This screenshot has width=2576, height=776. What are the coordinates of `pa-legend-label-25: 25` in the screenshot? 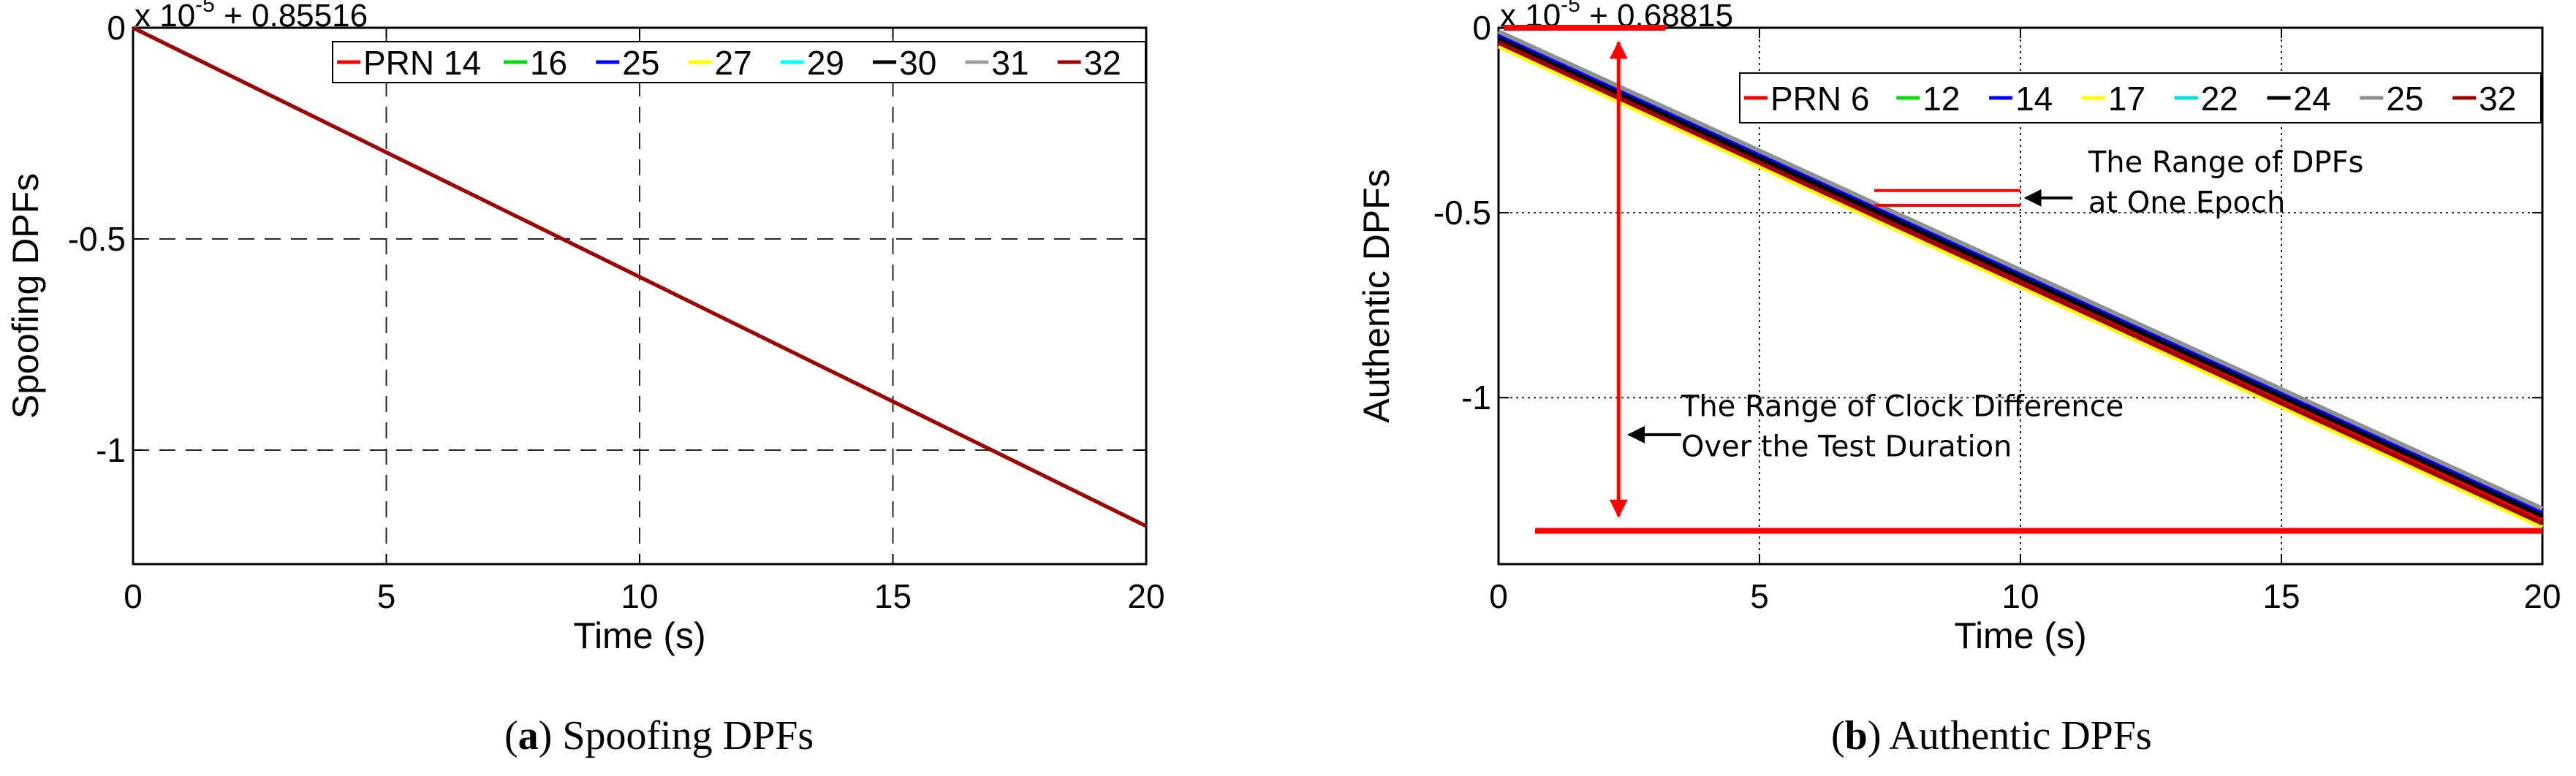 It's located at (640, 63).